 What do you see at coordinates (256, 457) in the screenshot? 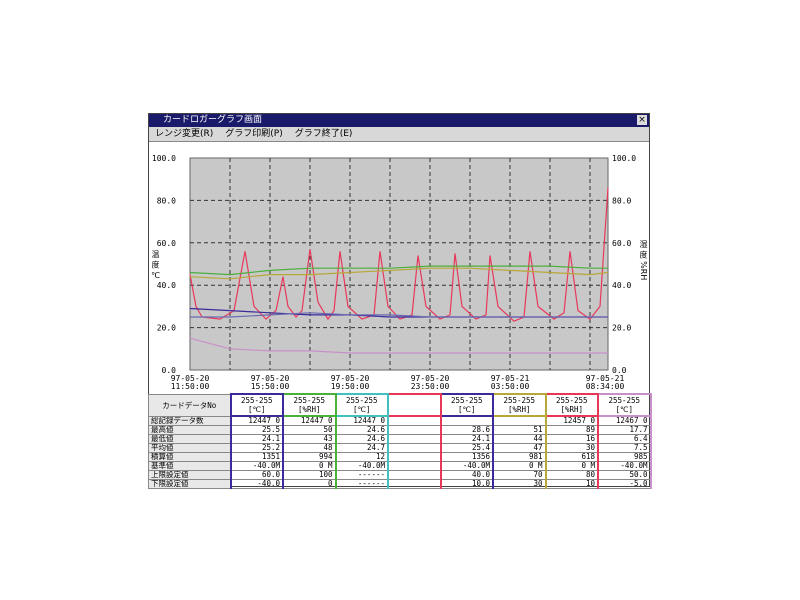
I see `cell: 1351` at bounding box center [256, 457].